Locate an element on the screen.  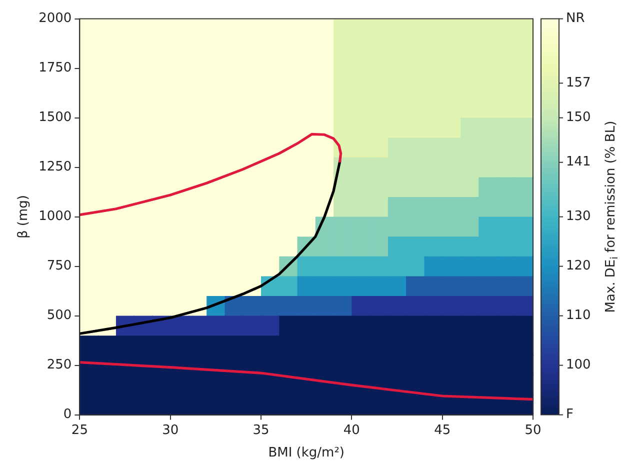
y-tick-label: 1500 is located at coordinates (55, 118).